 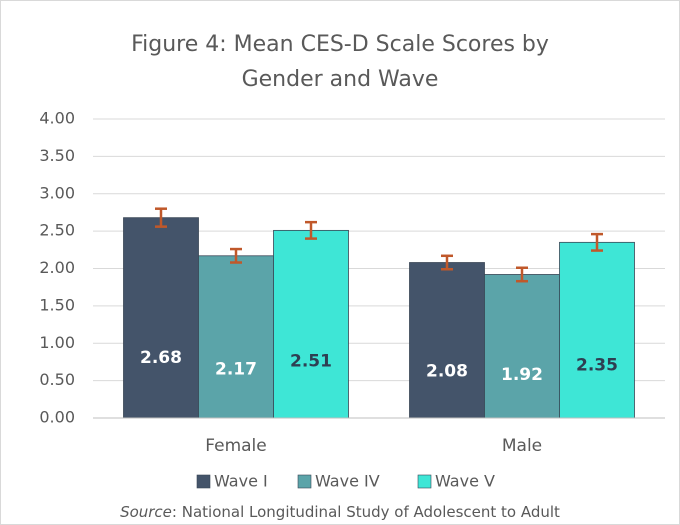 What do you see at coordinates (597, 365) in the screenshot?
I see `data-label: 2.35` at bounding box center [597, 365].